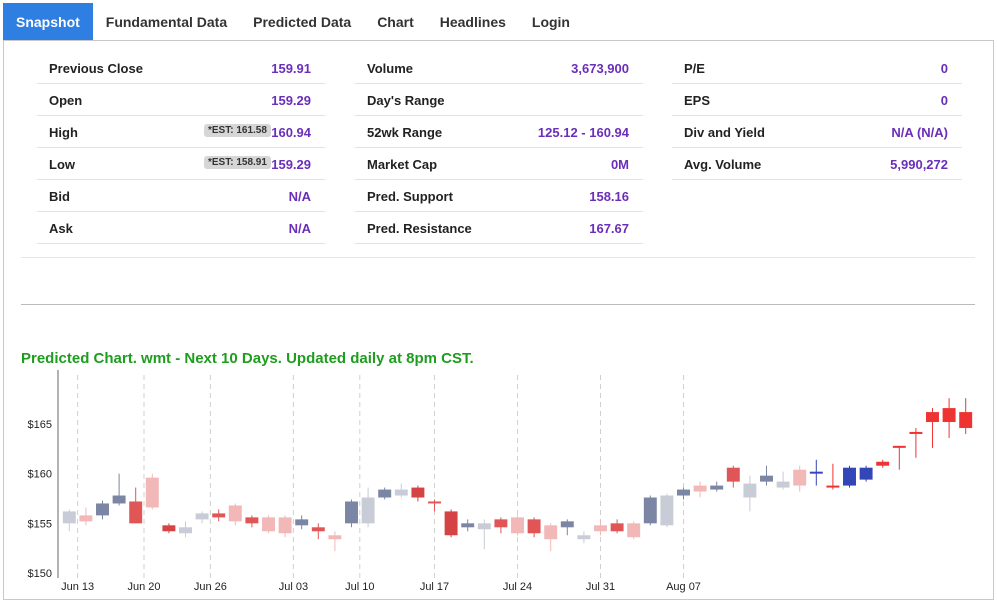  I want to click on estimate-badge: *EST: 161.58, so click(237, 130).